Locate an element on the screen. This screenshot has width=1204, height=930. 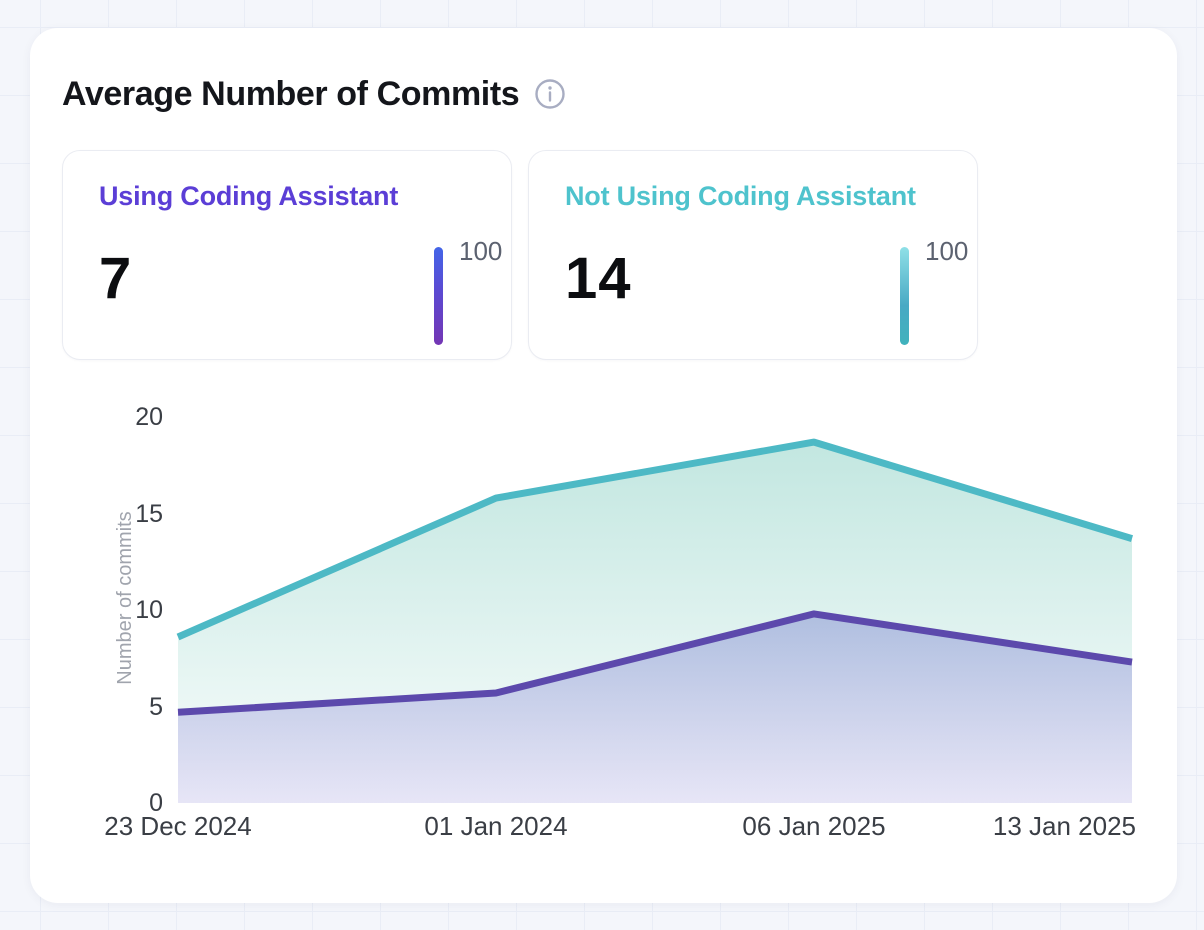
stat-label: Not Using Coding Assistant is located at coordinates (740, 196).